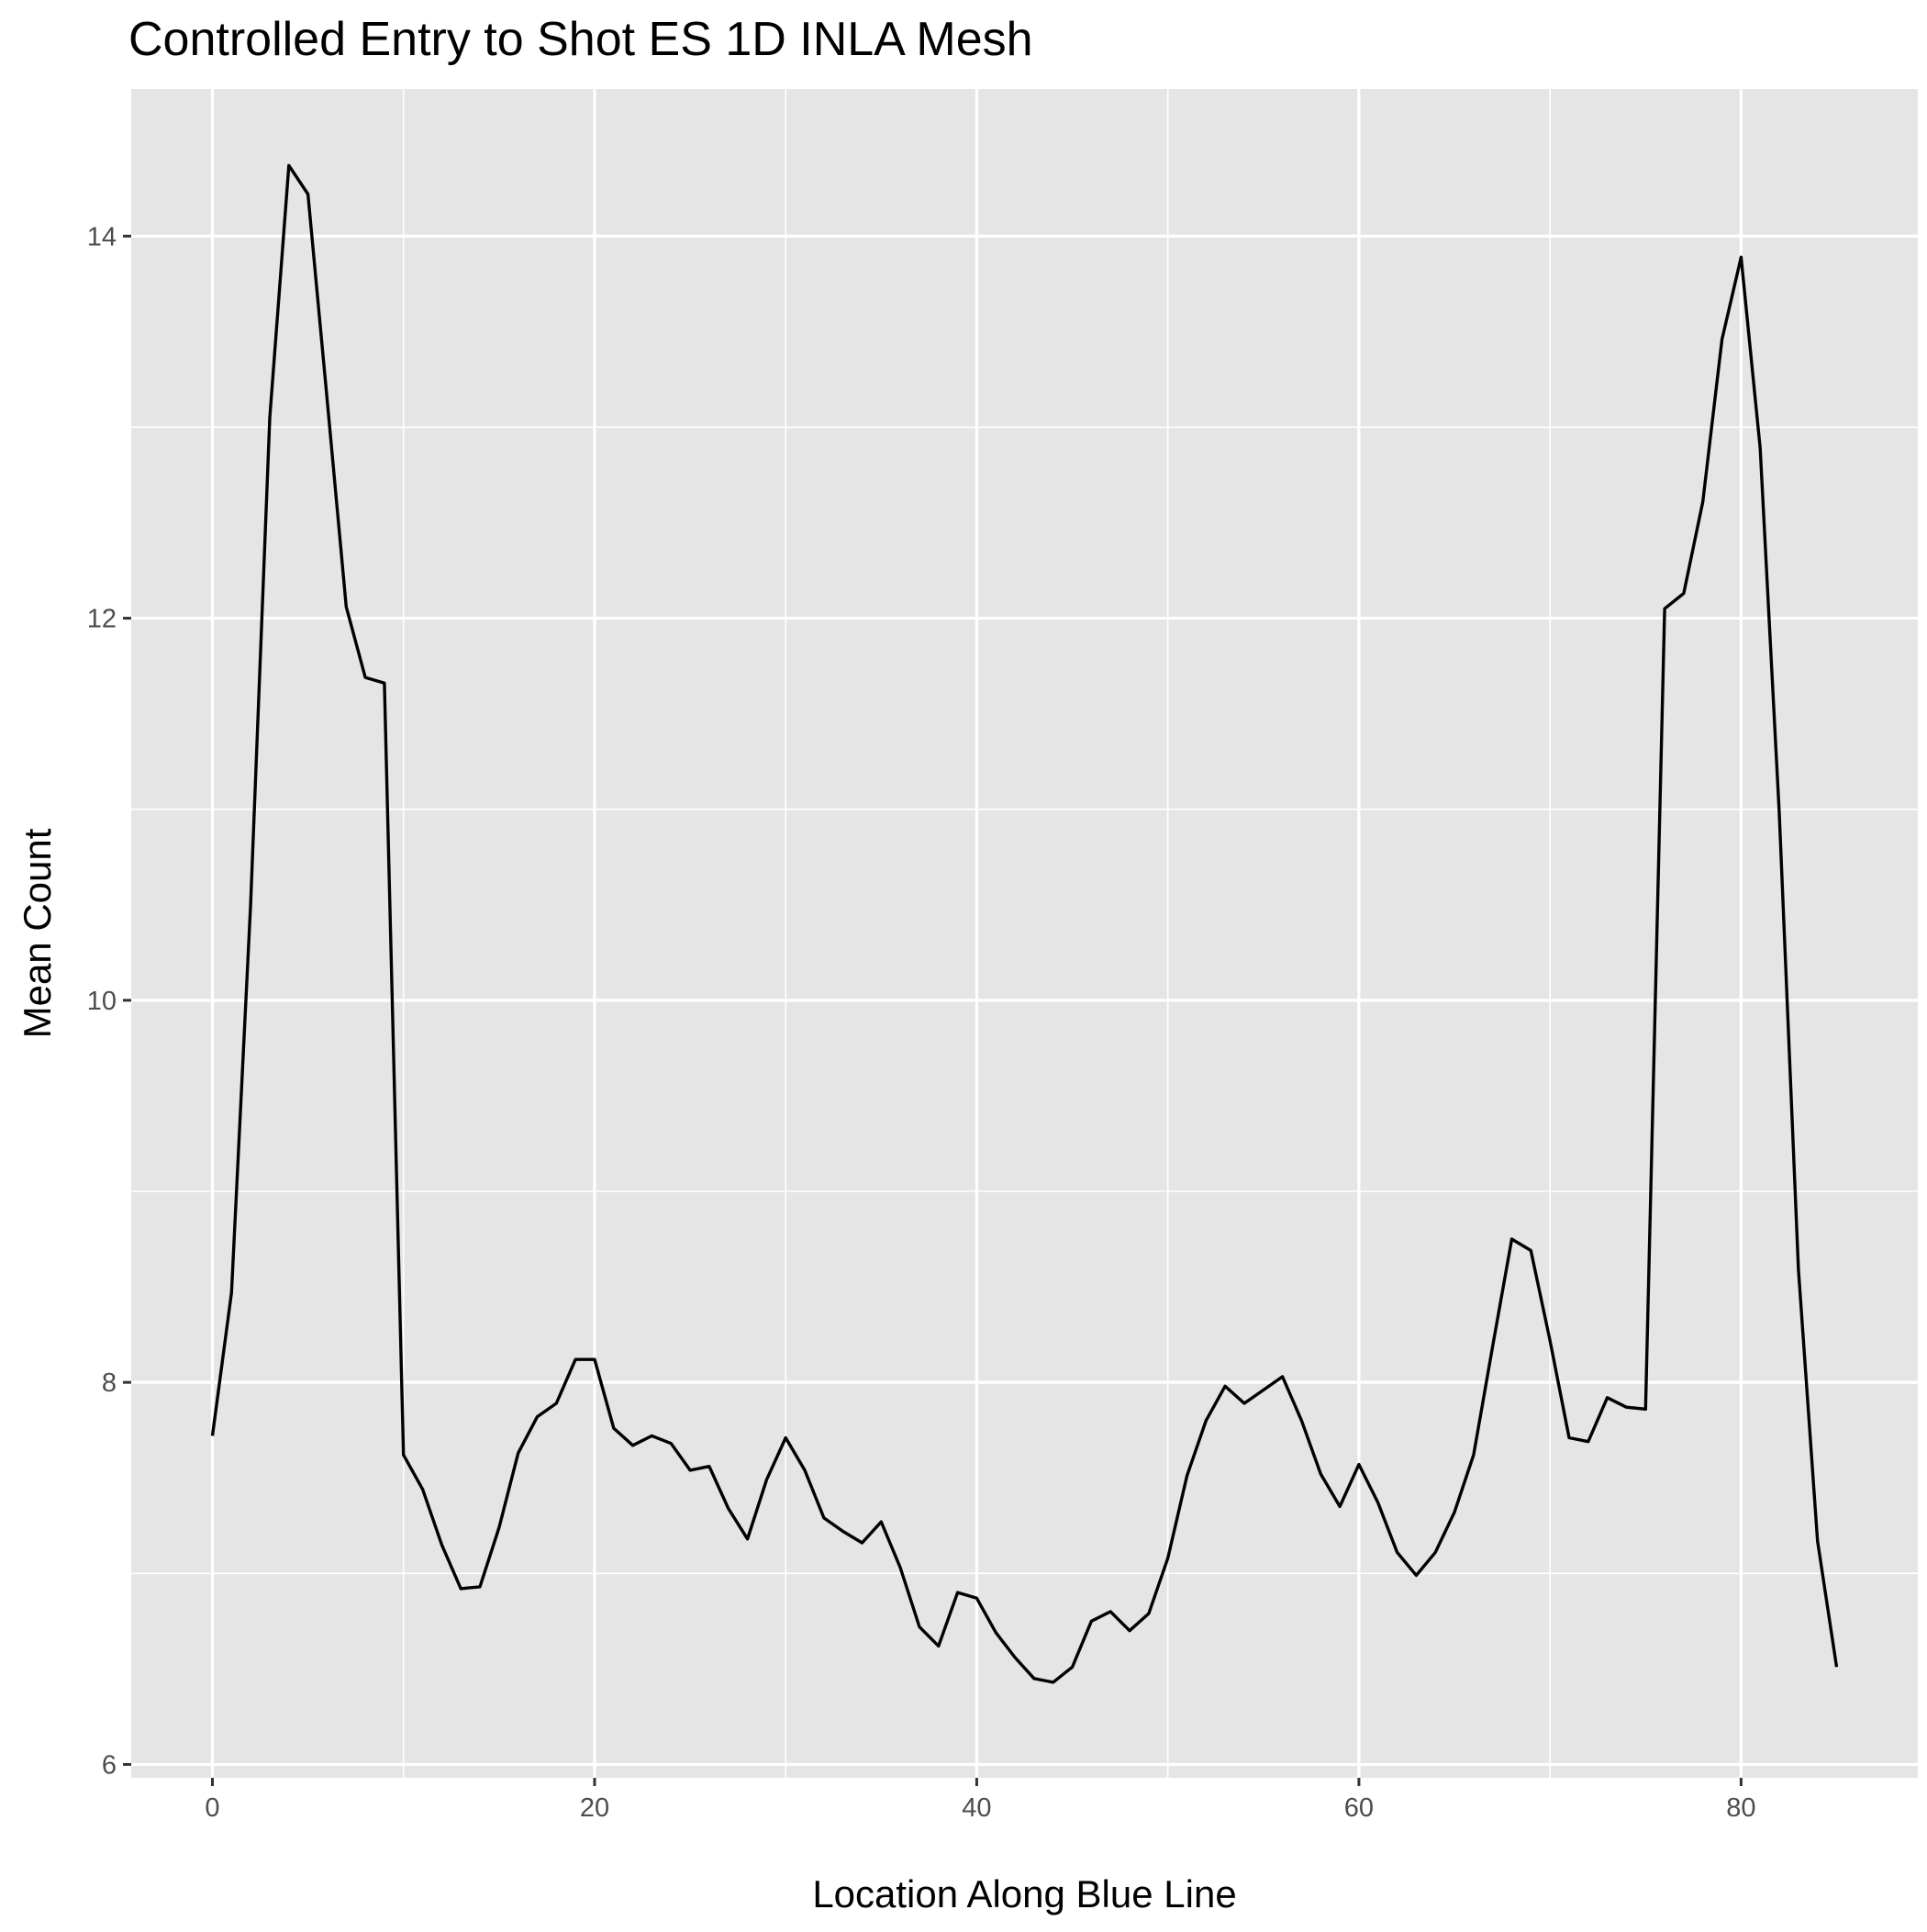 The height and width of the screenshot is (1932, 1927). I want to click on x-tick-label: 0, so click(212, 1808).